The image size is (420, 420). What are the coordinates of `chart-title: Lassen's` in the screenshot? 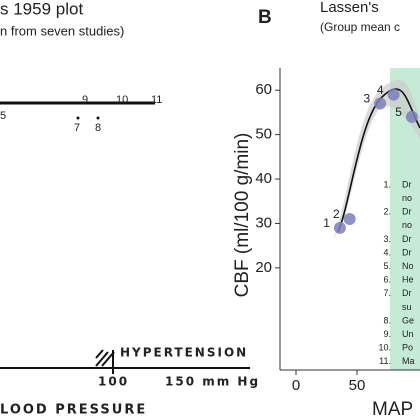 It's located at (349, 8).